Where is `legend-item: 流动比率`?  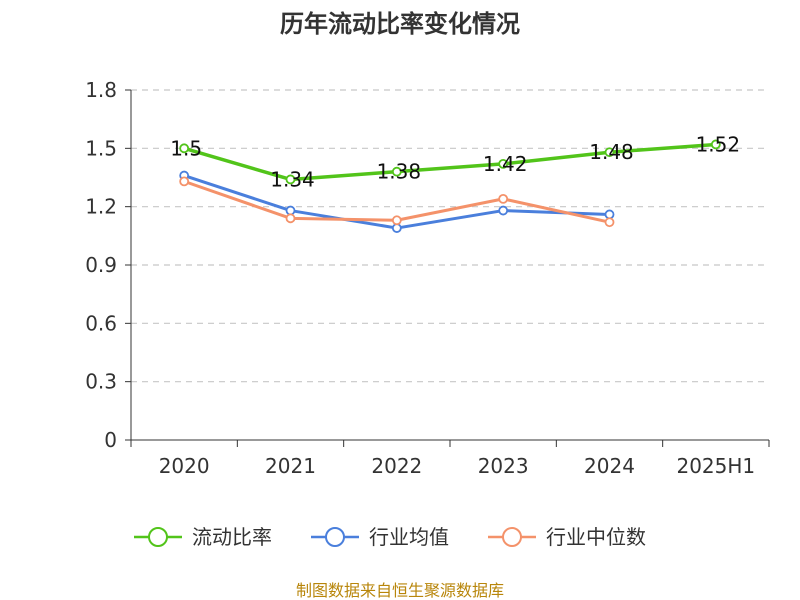 legend-item: 流动比率 is located at coordinates (203, 537).